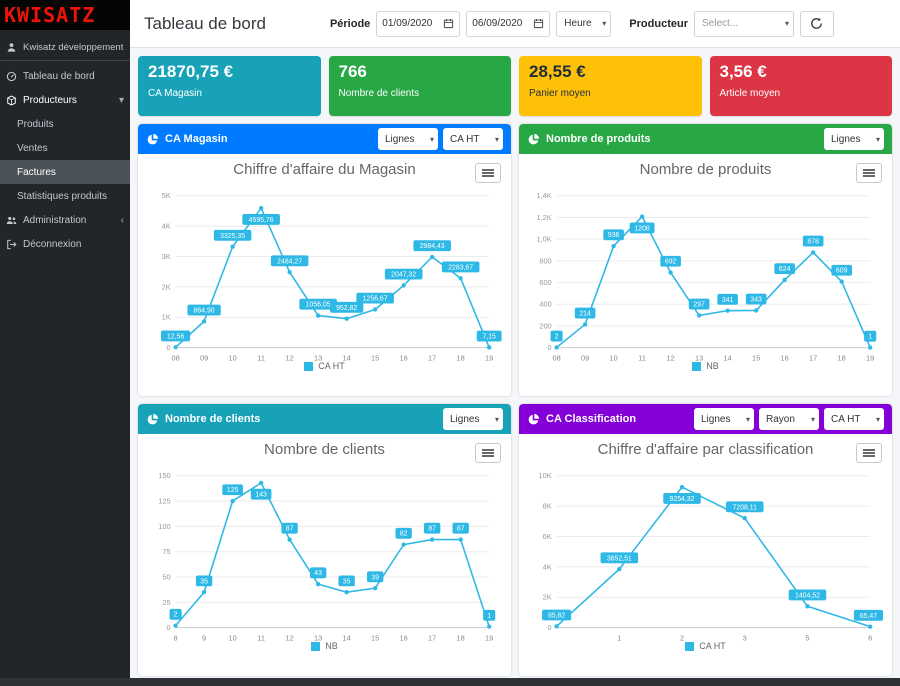 This screenshot has width=900, height=686. What do you see at coordinates (65, 148) in the screenshot?
I see `sidebar-item-ventes: Ventes` at bounding box center [65, 148].